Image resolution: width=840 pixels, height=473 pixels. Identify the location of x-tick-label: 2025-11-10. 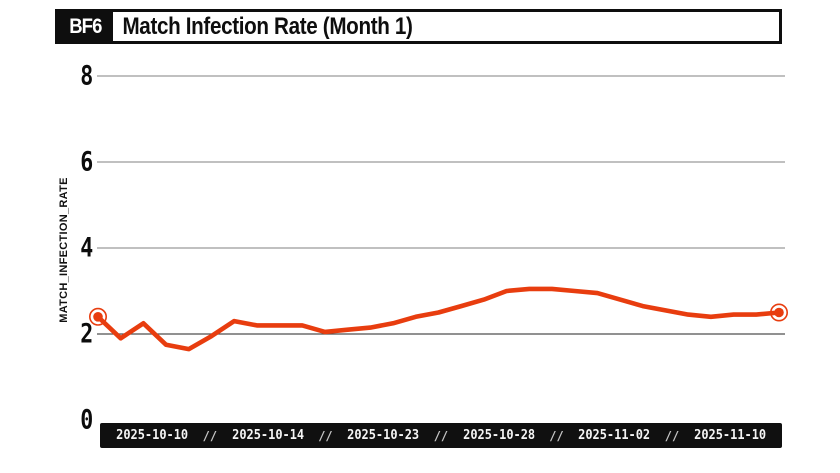
(729, 435).